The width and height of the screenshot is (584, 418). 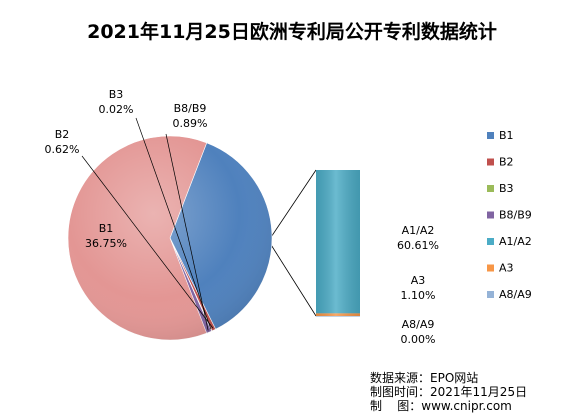 What do you see at coordinates (424, 378) in the screenshot?
I see `source-line: 数据来源：EPO网站` at bounding box center [424, 378].